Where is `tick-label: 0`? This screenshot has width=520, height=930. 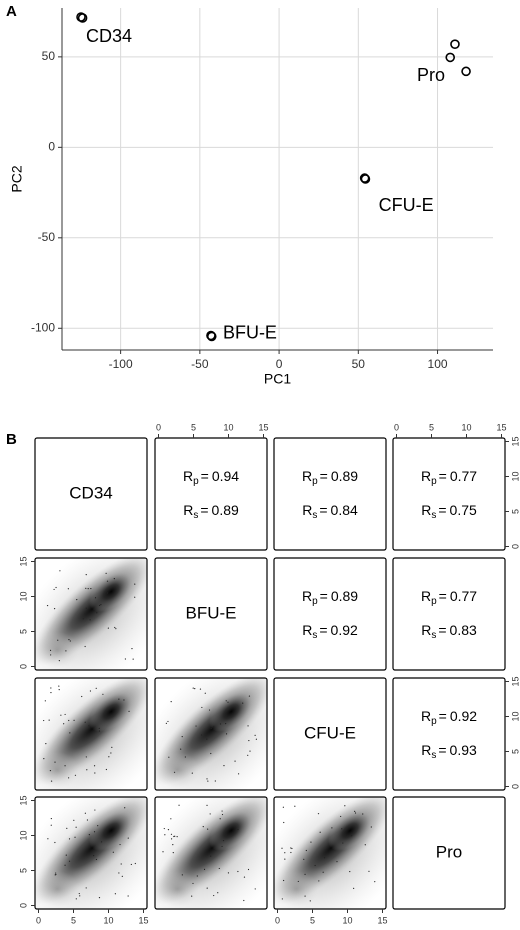
tick-label: 0 is located at coordinates (23, 905).